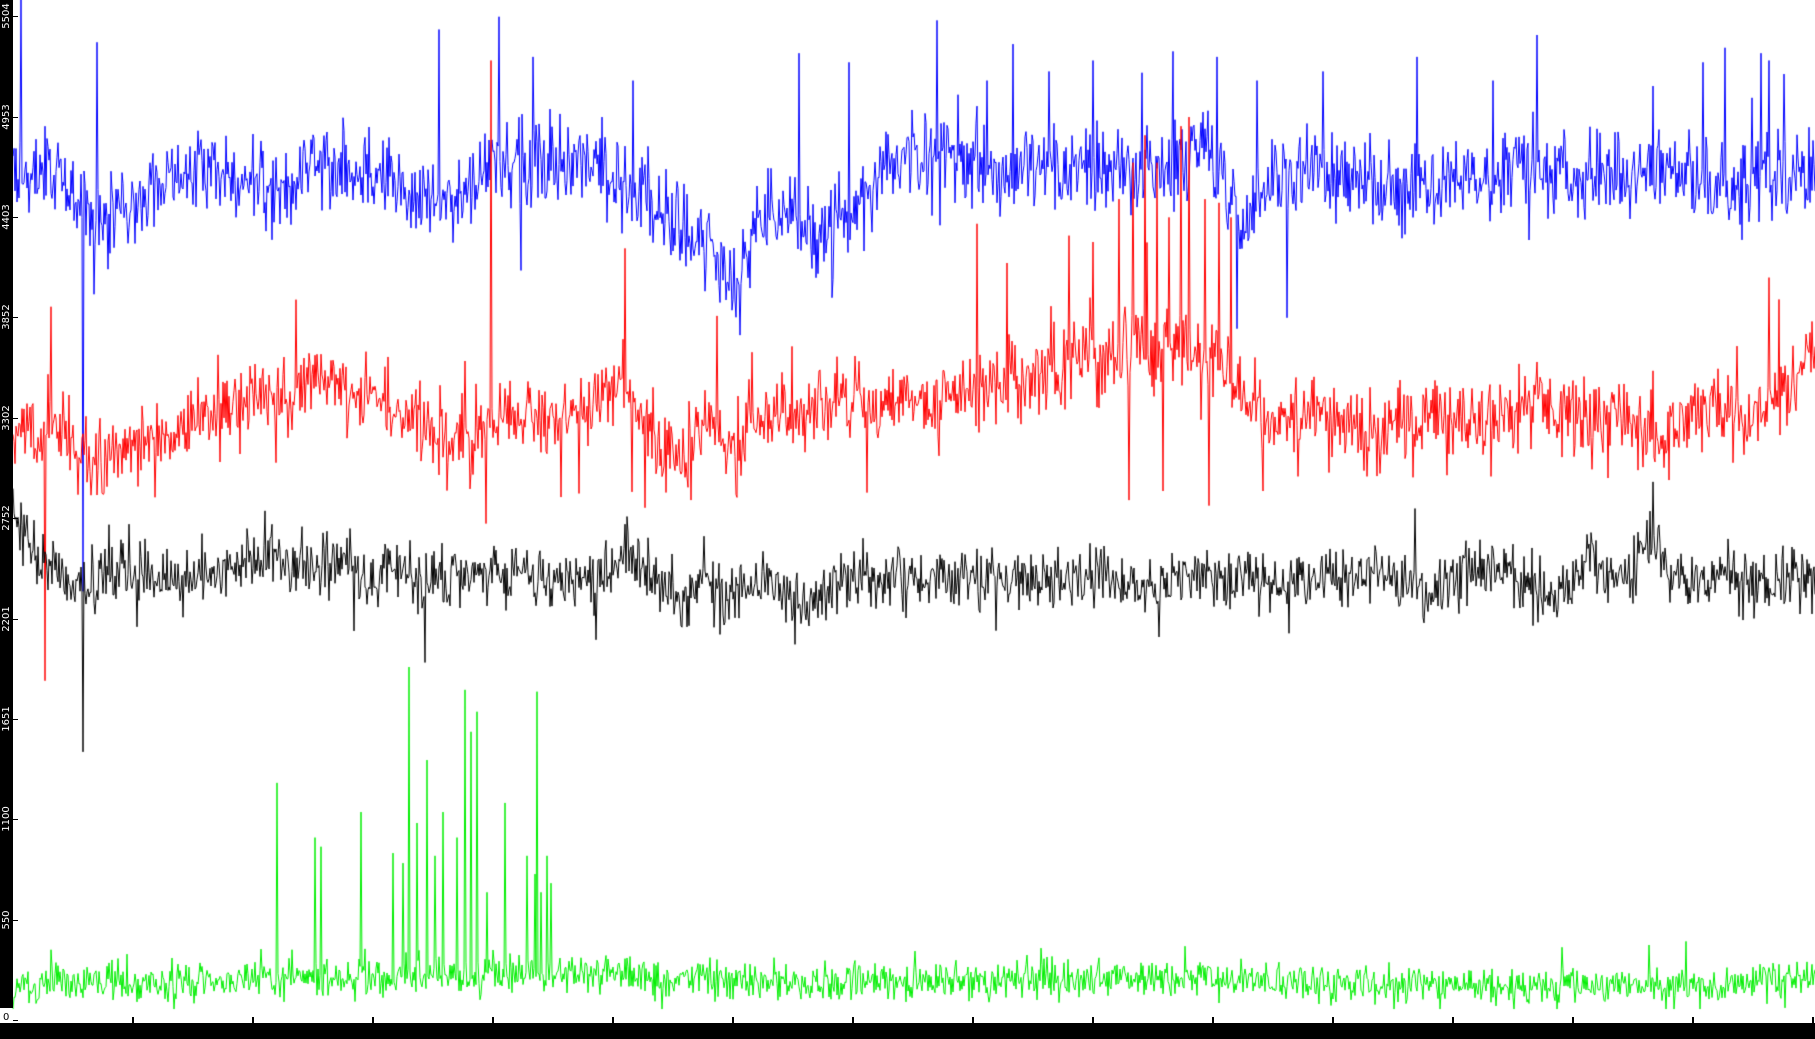  Describe the element at coordinates (6, 1017) in the screenshot. I see `y-tick-label: 0` at that location.